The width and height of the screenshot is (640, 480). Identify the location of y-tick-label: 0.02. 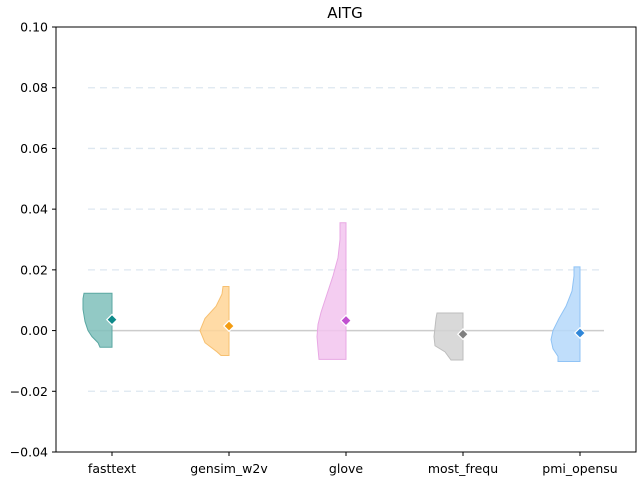
(34, 269).